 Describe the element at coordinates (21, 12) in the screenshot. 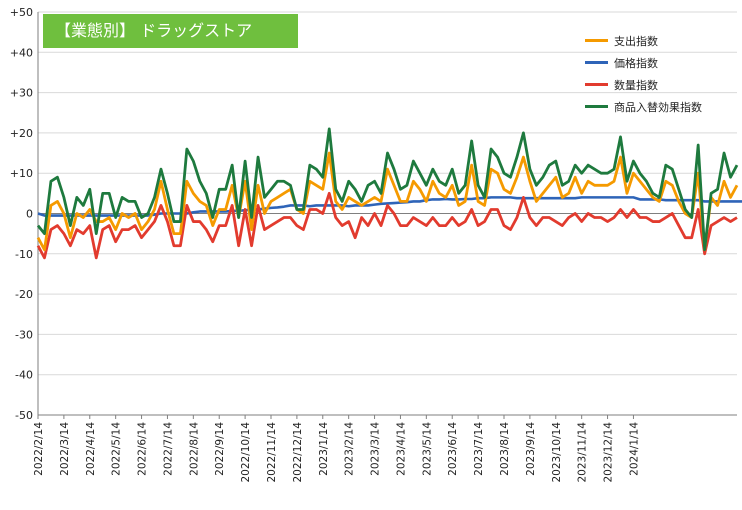

I see `y-tick-label: +50` at that location.